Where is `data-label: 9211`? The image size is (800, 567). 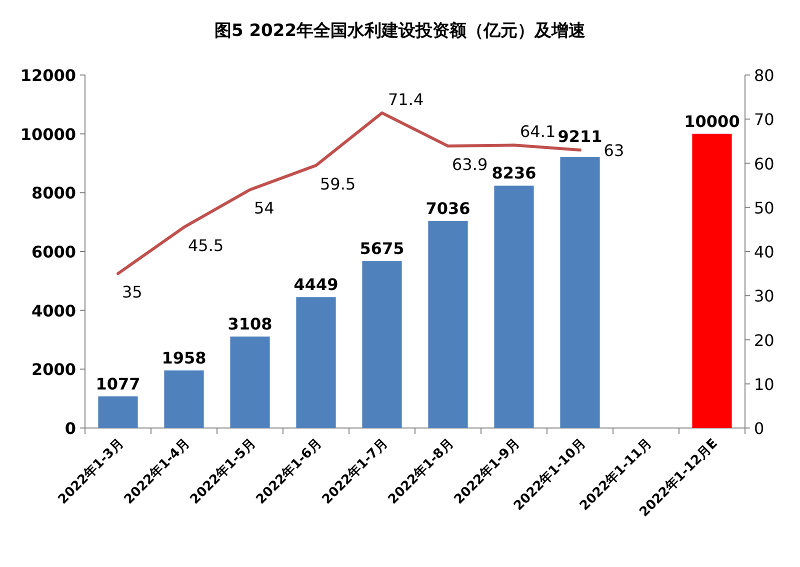
data-label: 9211 is located at coordinates (580, 136).